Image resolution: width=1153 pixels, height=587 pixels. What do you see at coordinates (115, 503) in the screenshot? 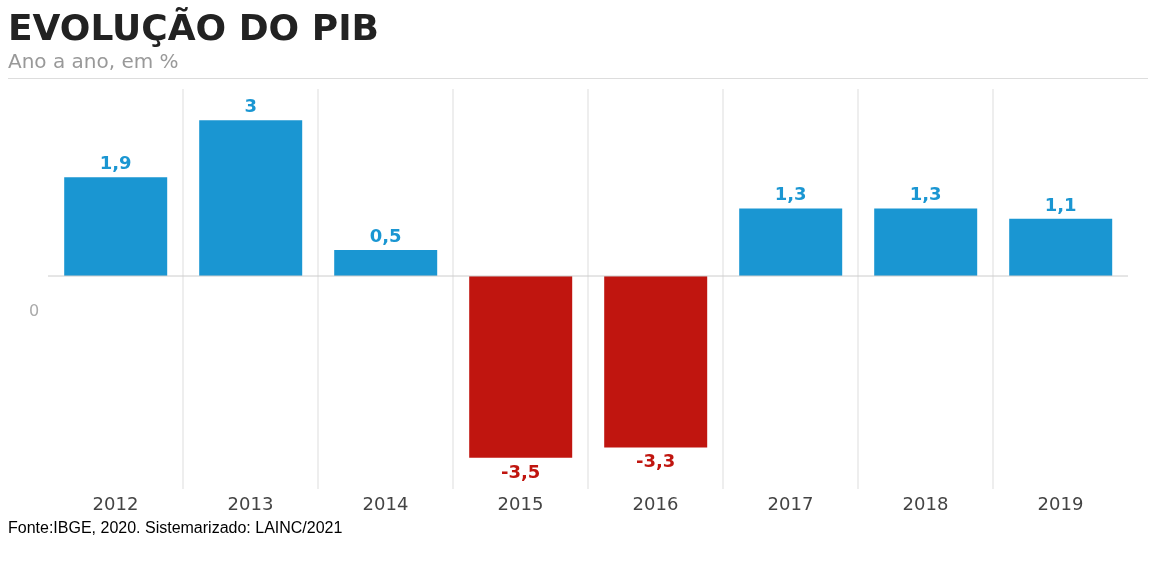
I see `x-tick-label: 2012` at bounding box center [115, 503].